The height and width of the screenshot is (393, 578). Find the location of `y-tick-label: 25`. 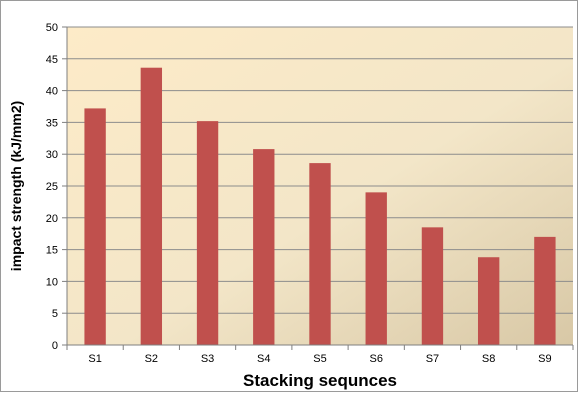

y-tick-label: 25 is located at coordinates (52, 187).